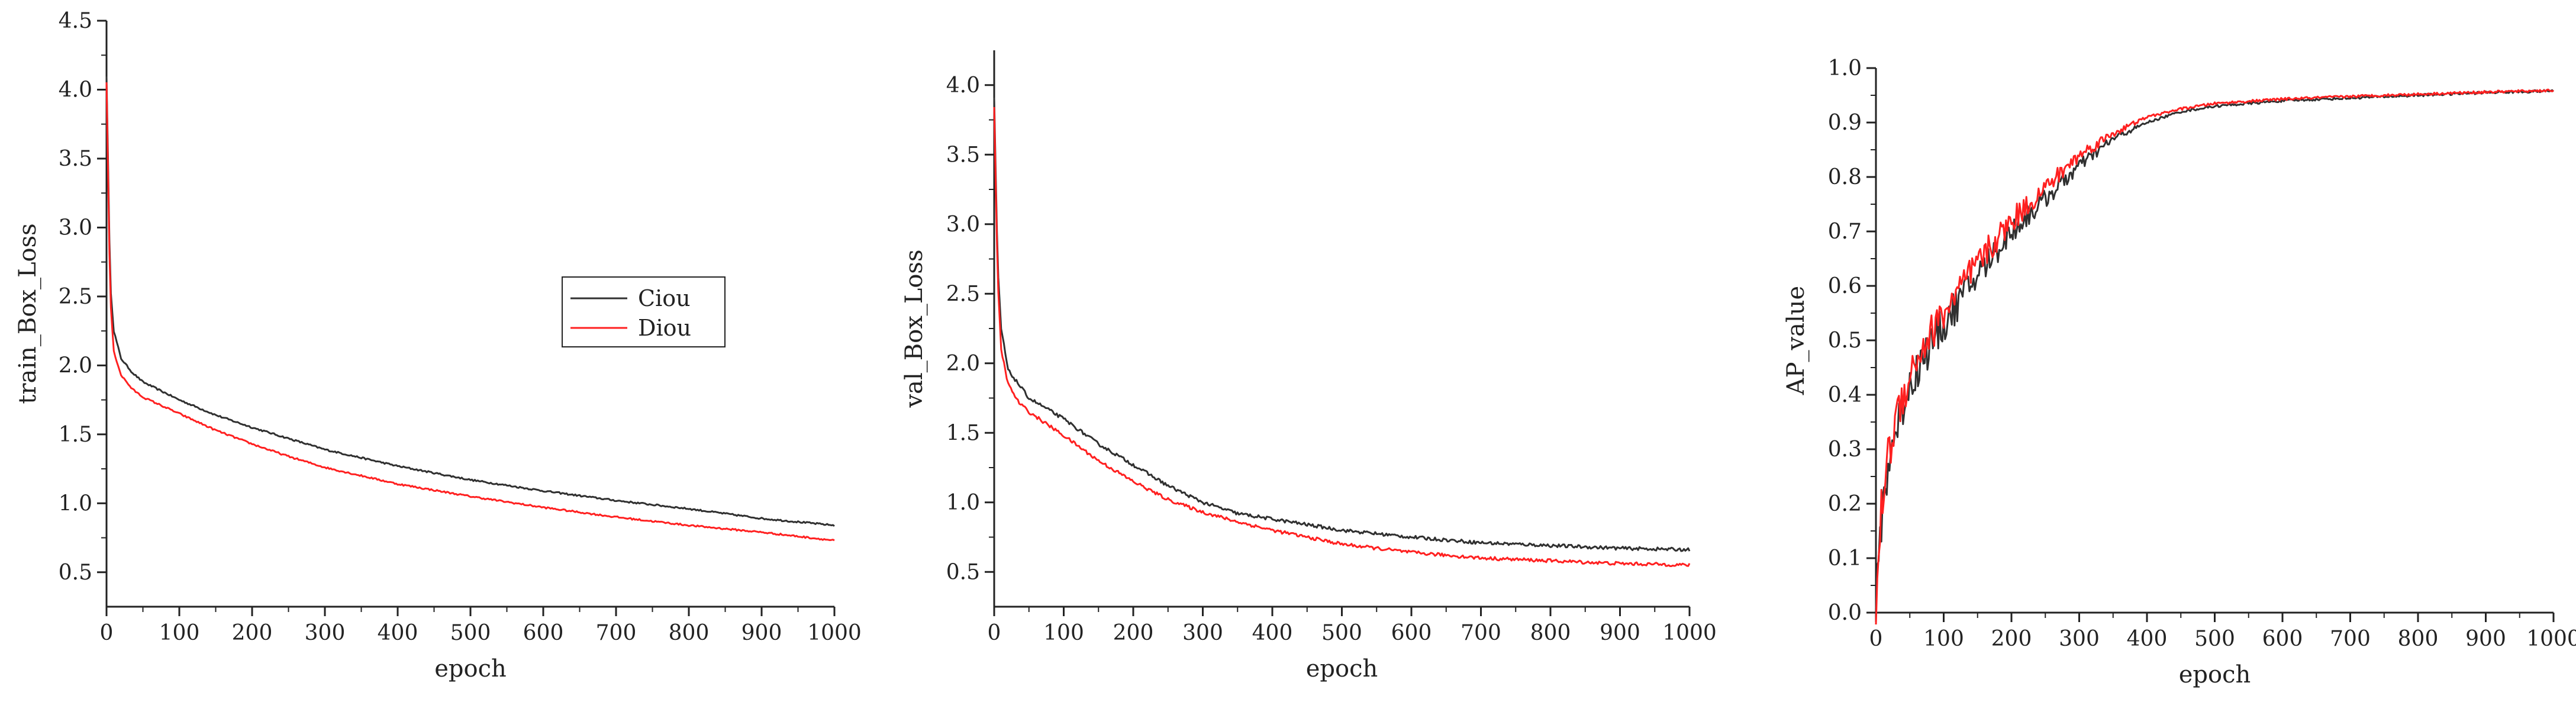 The width and height of the screenshot is (2576, 702). Describe the element at coordinates (1845, 558) in the screenshot. I see `y-tick-label: 0.1` at that location.